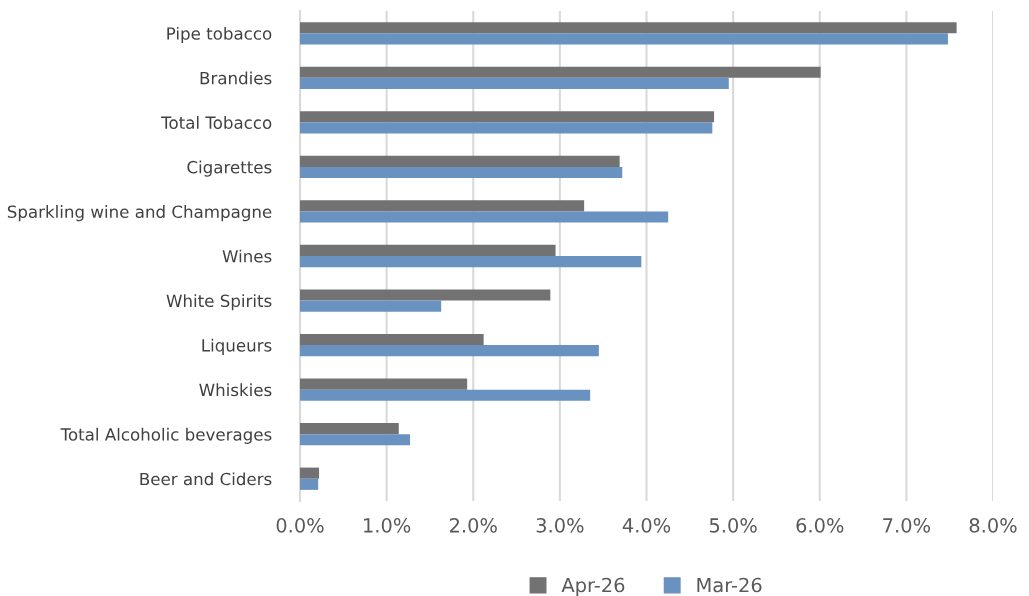 The width and height of the screenshot is (1029, 596). What do you see at coordinates (219, 302) in the screenshot?
I see `y-tick-label: White Spirits` at bounding box center [219, 302].